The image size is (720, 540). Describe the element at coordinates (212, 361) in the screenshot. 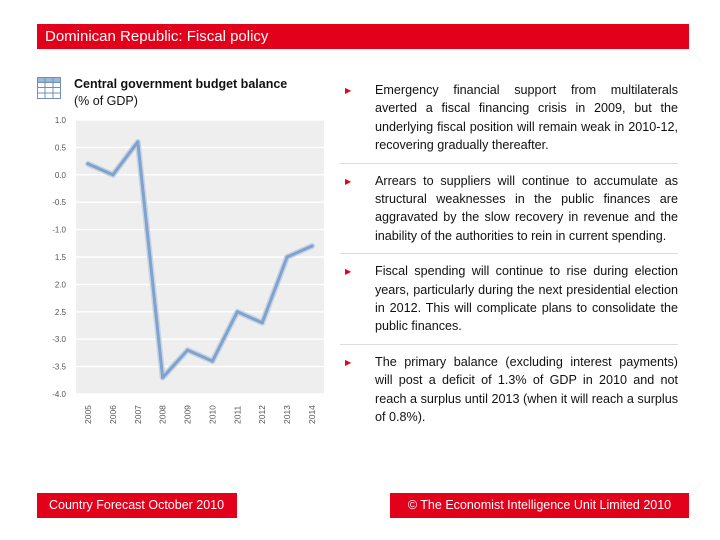

I see `data-point-2010` at that location.